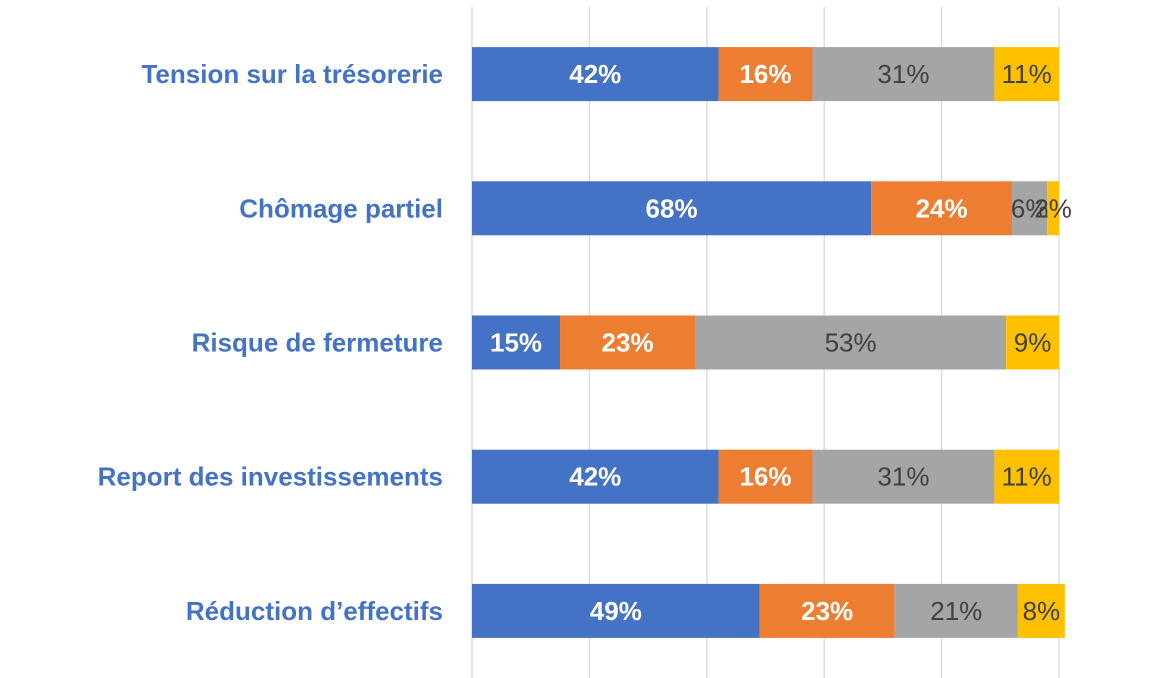 This screenshot has width=1174, height=678. I want to click on category-label: Tension sur la trésorerie, so click(292, 74).